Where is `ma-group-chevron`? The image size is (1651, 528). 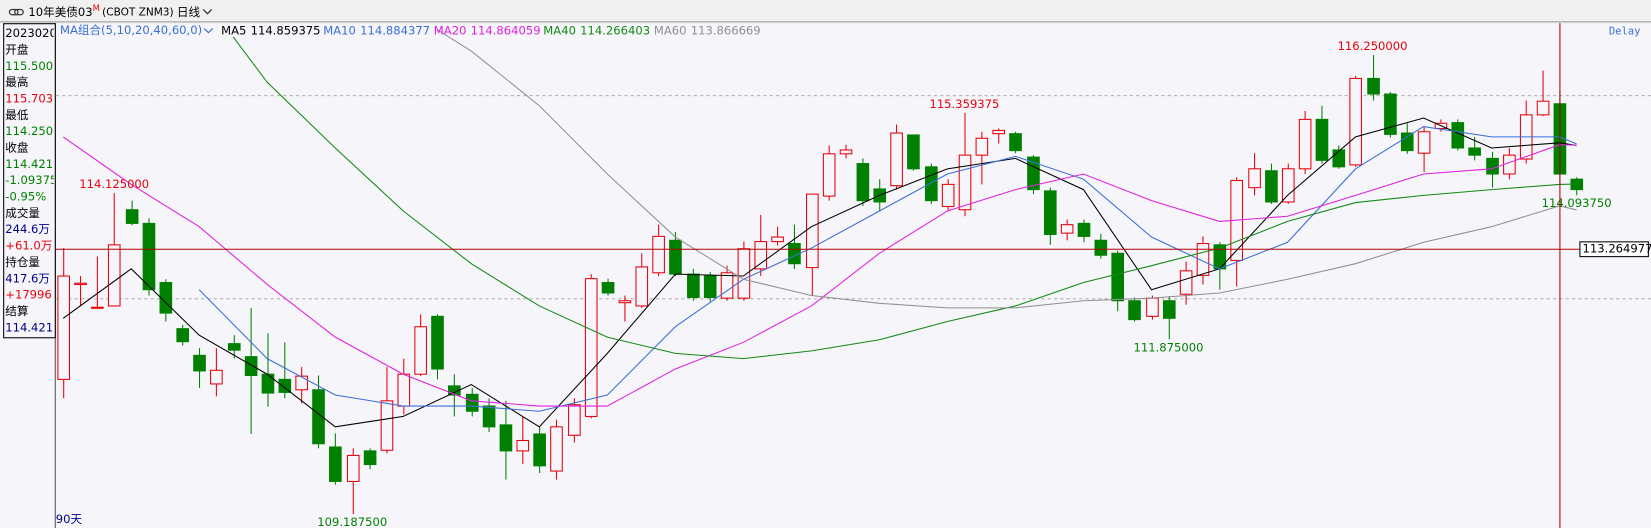
ma-group-chevron is located at coordinates (208, 31).